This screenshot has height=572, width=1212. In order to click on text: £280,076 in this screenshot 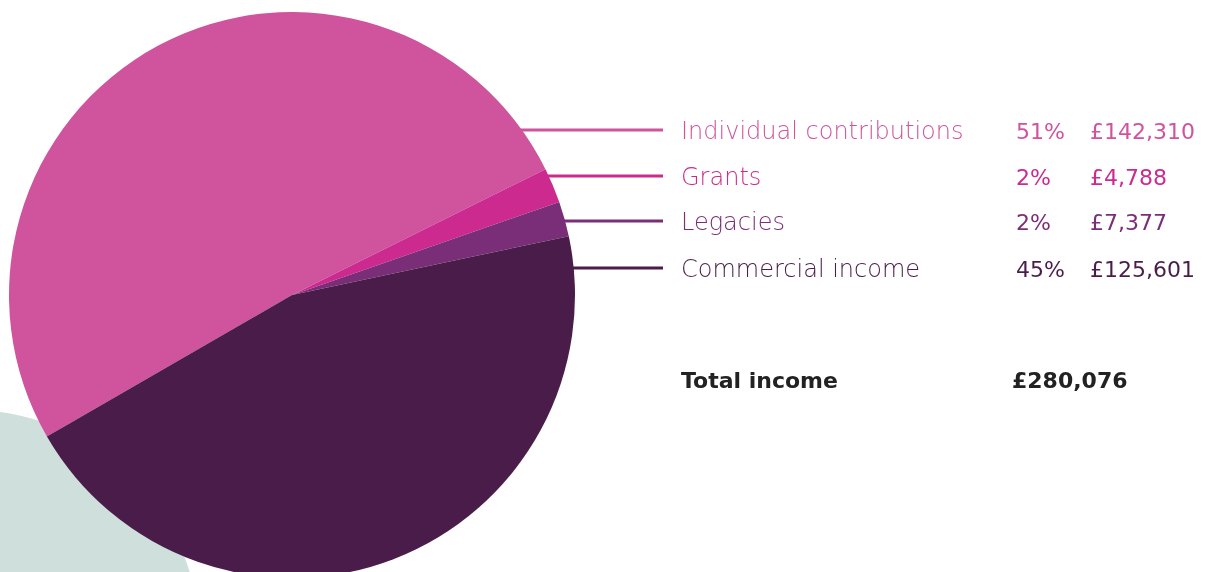, I will do `click(1070, 380)`.